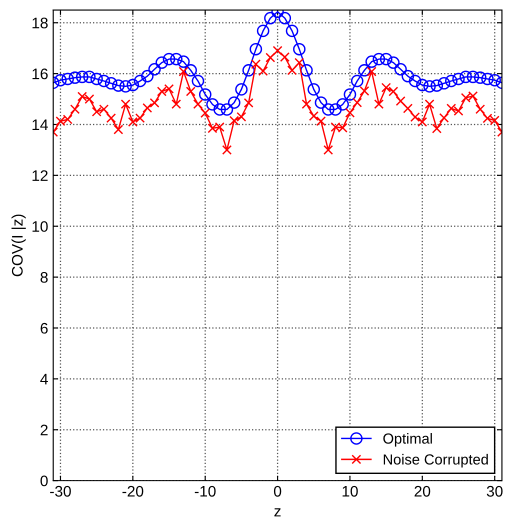  What do you see at coordinates (60, 491) in the screenshot?
I see `x-tick-label: -30` at bounding box center [60, 491].